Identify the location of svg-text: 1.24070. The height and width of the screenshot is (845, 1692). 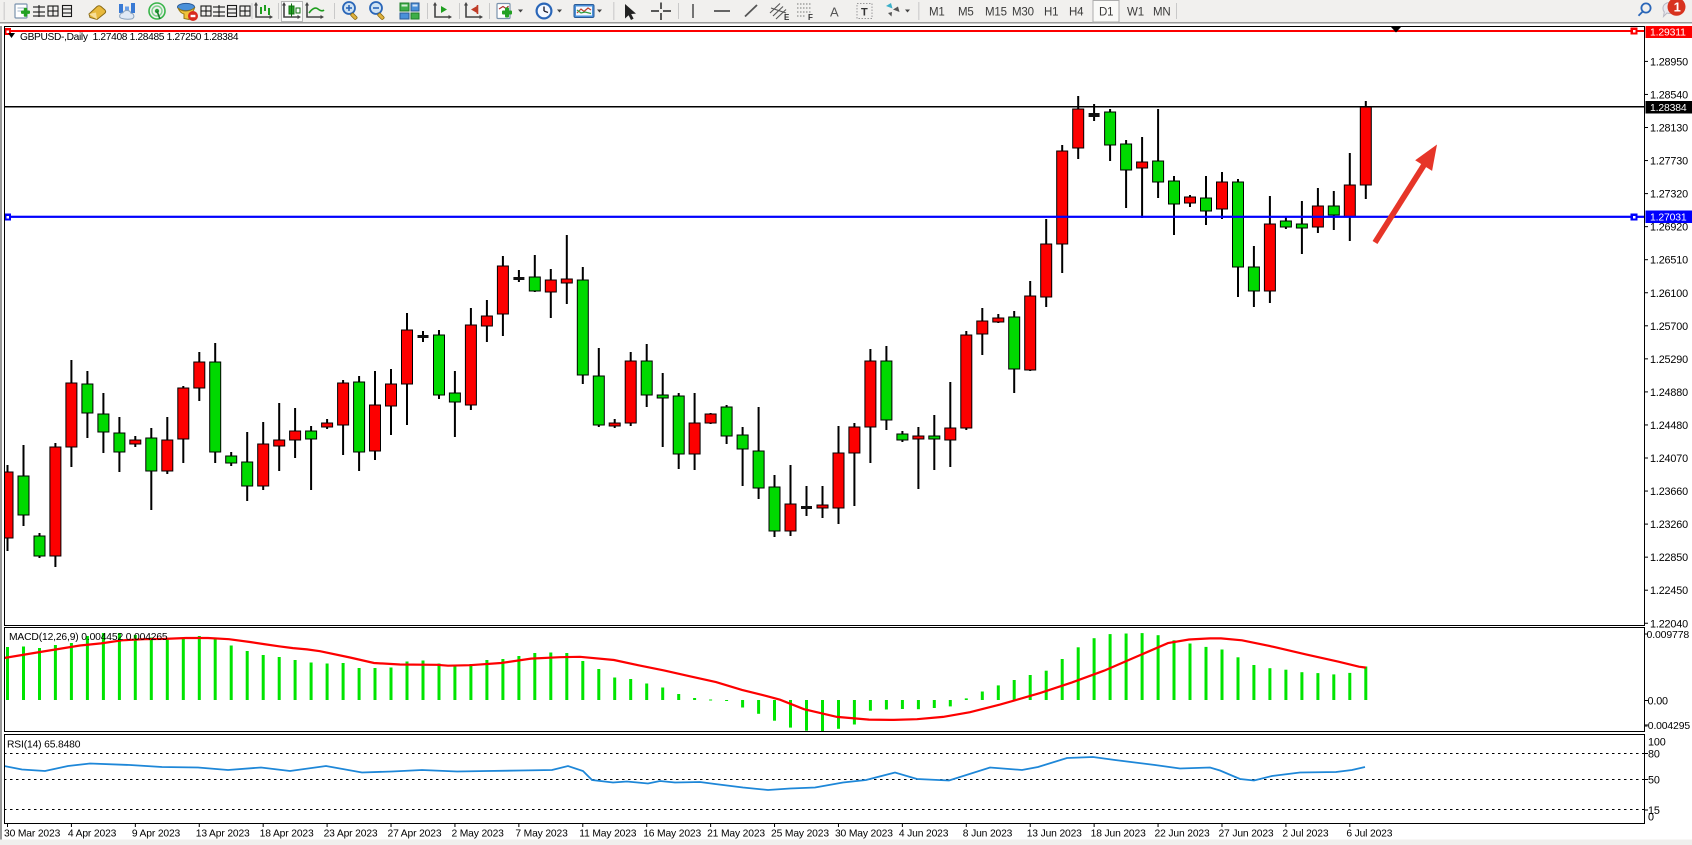
(1669, 459).